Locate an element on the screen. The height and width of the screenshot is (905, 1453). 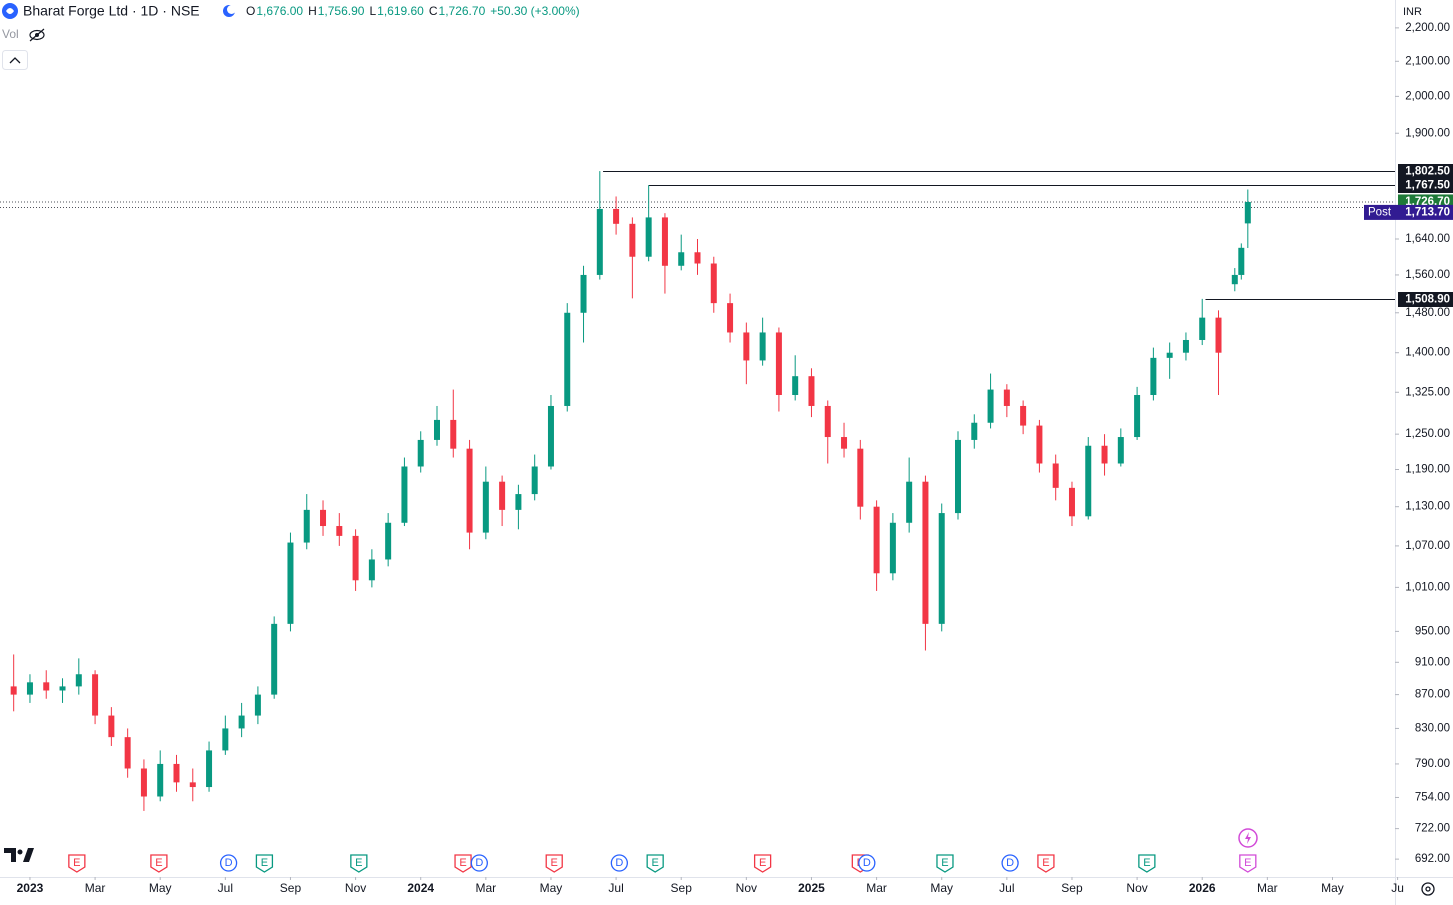
y-tick-label: 790.00 is located at coordinates (1432, 764).